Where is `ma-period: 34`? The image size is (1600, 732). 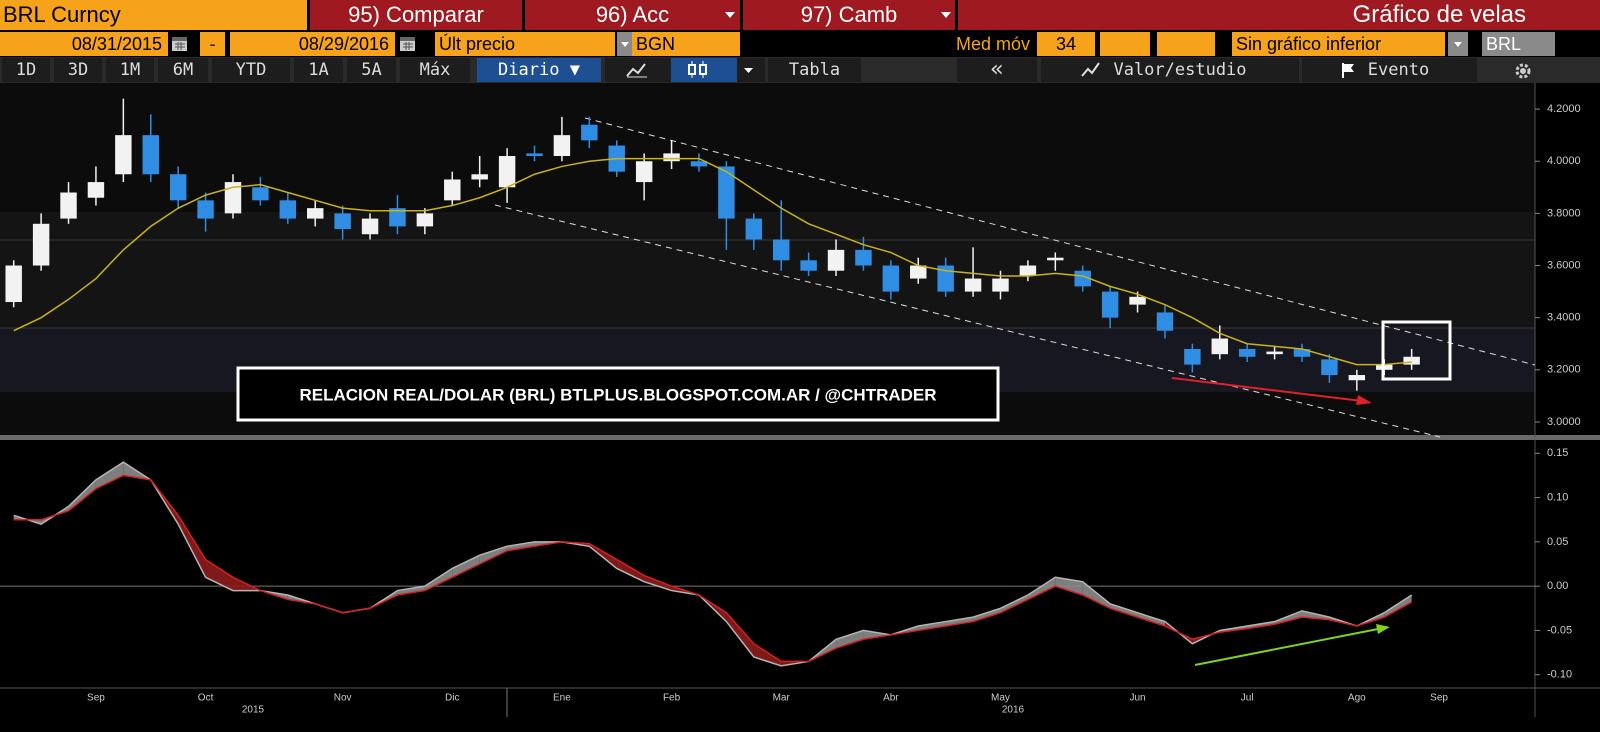 ma-period: 34 is located at coordinates (1066, 44).